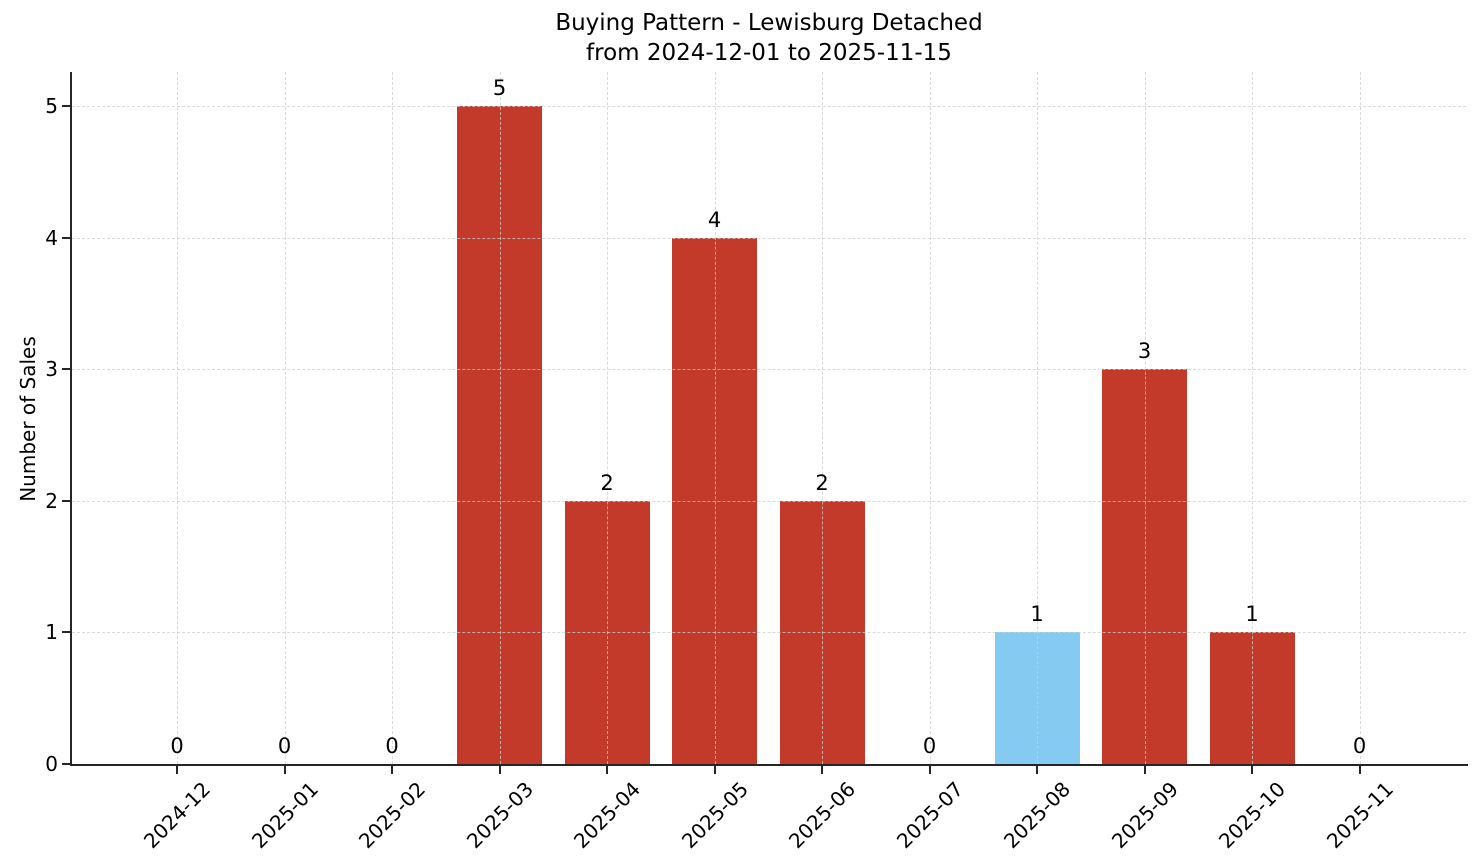  I want to click on bar-value-label-2025-02: 0, so click(392, 746).